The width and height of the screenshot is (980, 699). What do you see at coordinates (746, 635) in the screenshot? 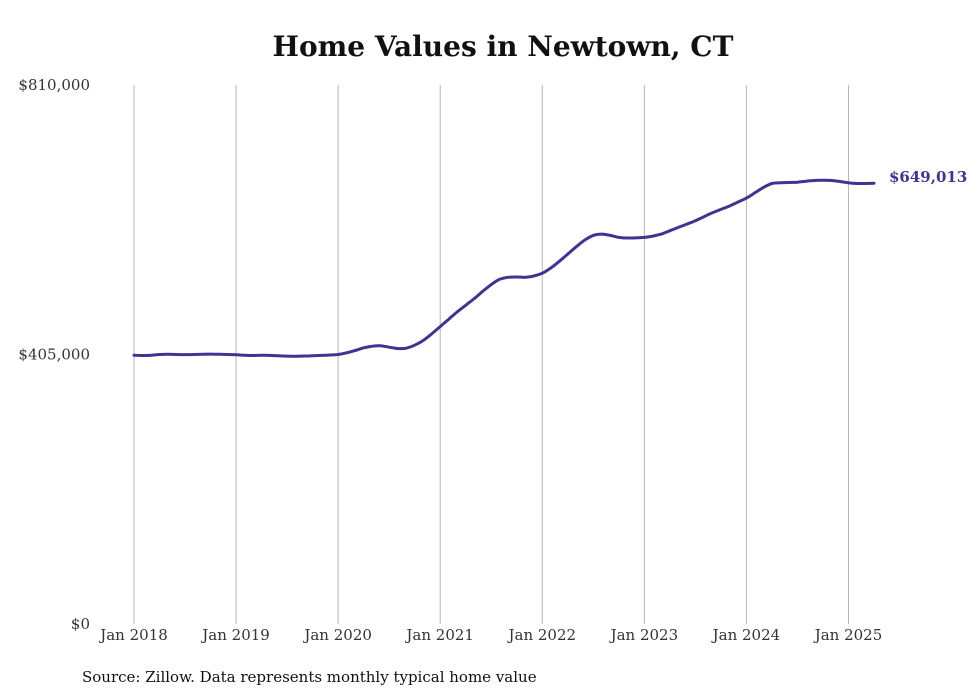
I see `x-tick-label: Jan 2024` at bounding box center [746, 635].